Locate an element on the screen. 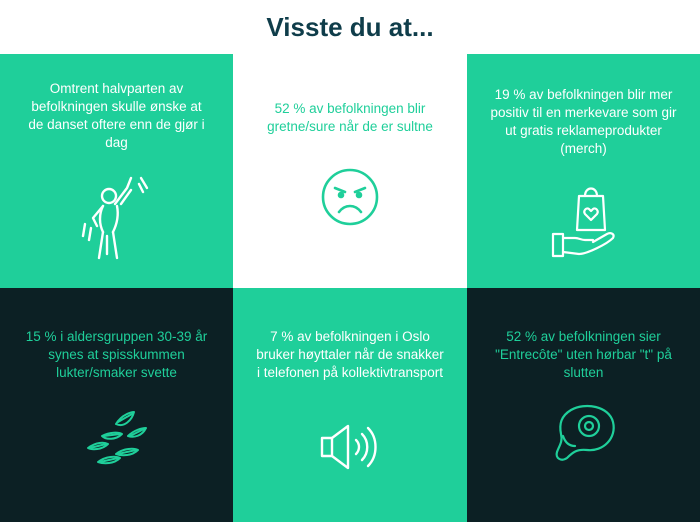  cumin-seeds-icon is located at coordinates (116, 441).